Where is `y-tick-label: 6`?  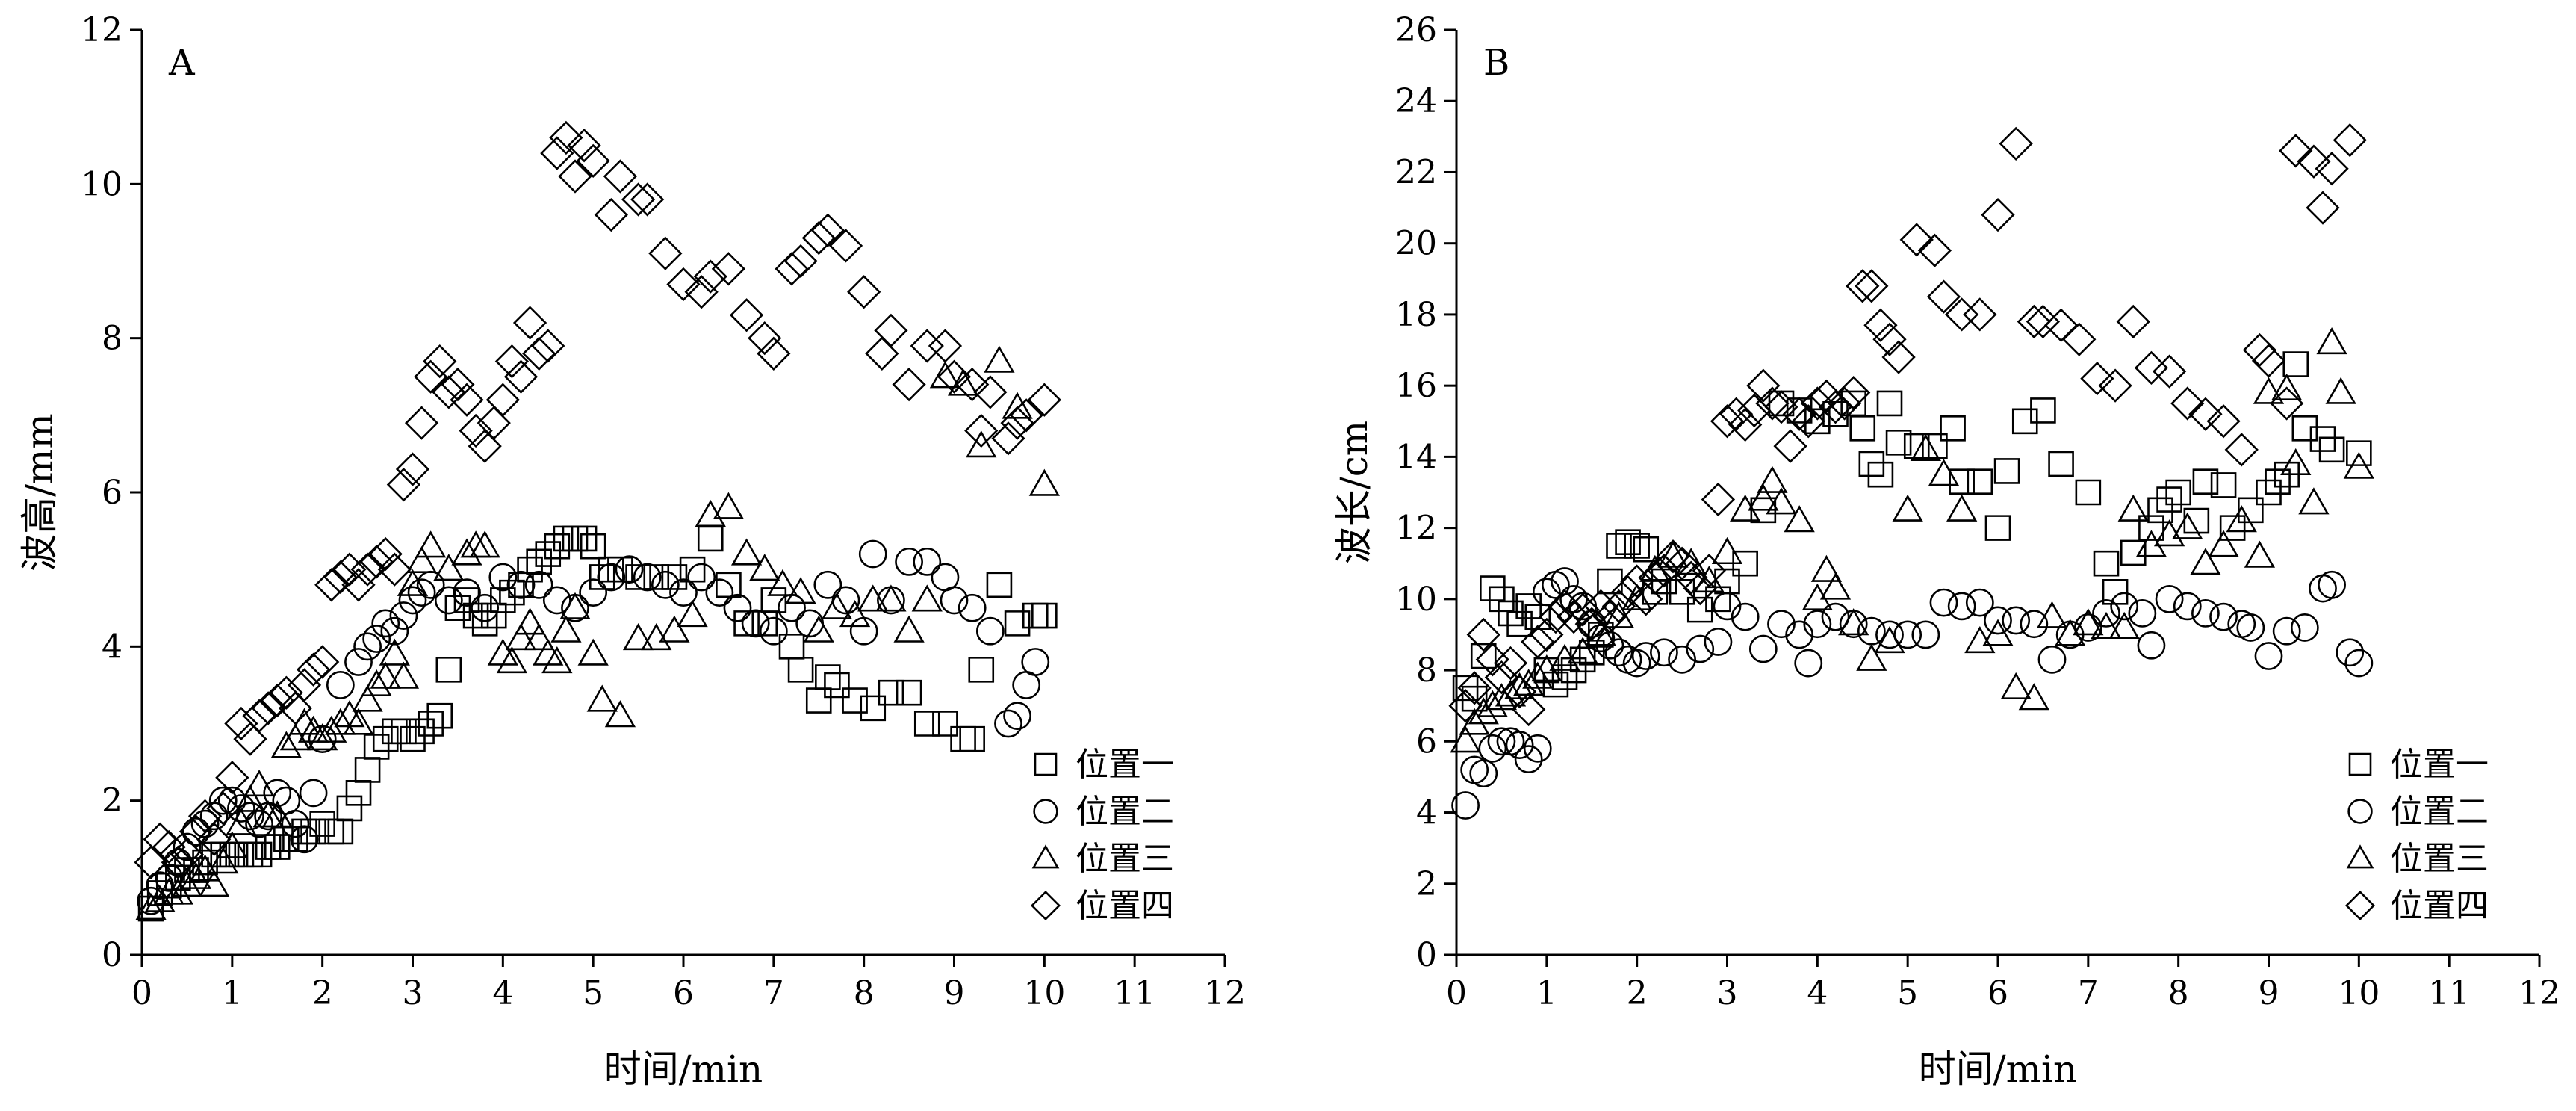 y-tick-label: 6 is located at coordinates (112, 493).